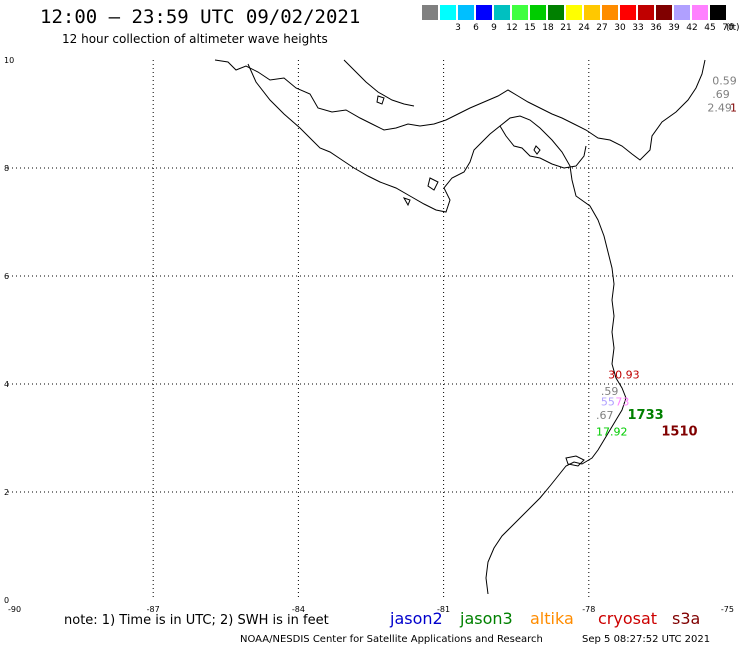  What do you see at coordinates (610, 391) in the screenshot?
I see `wave-height-label: .59` at bounding box center [610, 391].